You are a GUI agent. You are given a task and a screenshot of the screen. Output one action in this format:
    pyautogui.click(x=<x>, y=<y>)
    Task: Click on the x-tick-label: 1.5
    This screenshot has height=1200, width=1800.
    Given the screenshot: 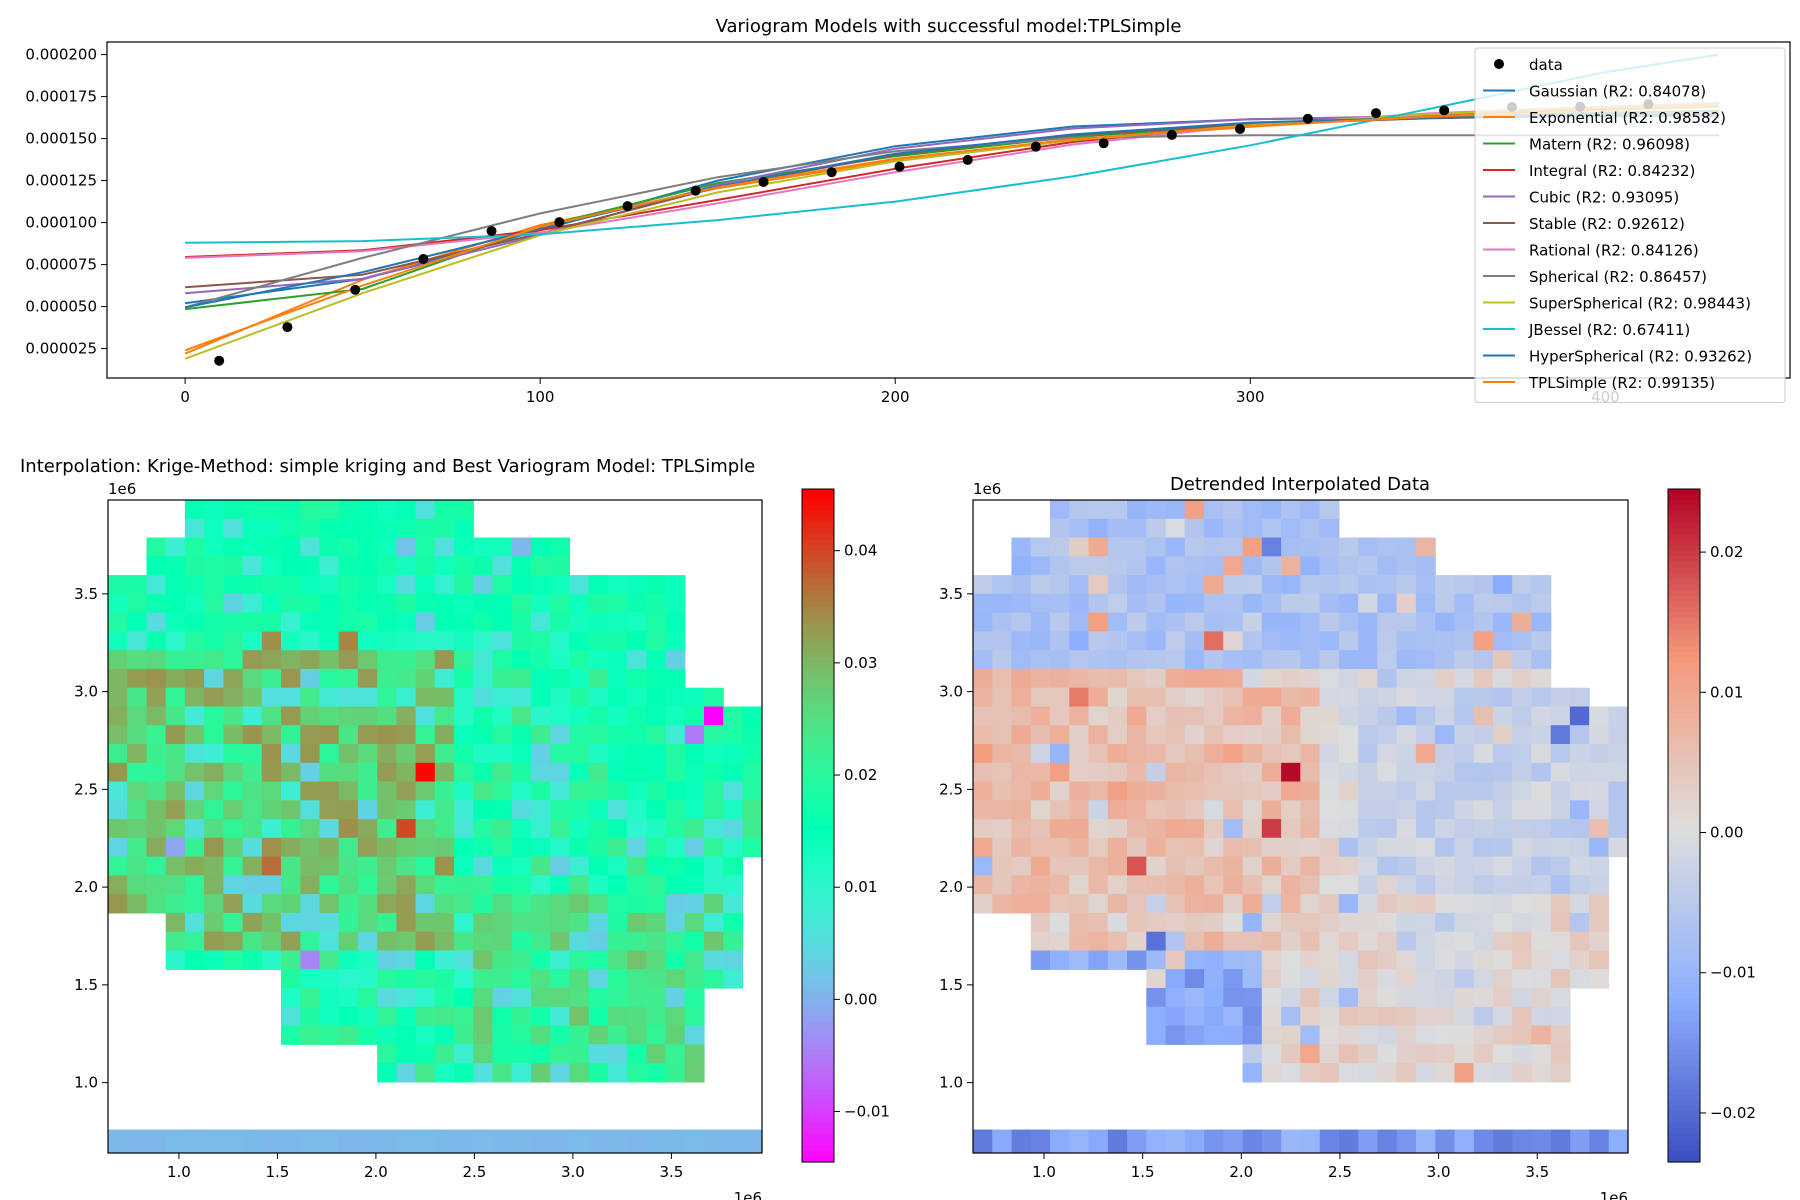 What is the action you would take?
    pyautogui.click(x=1143, y=1172)
    